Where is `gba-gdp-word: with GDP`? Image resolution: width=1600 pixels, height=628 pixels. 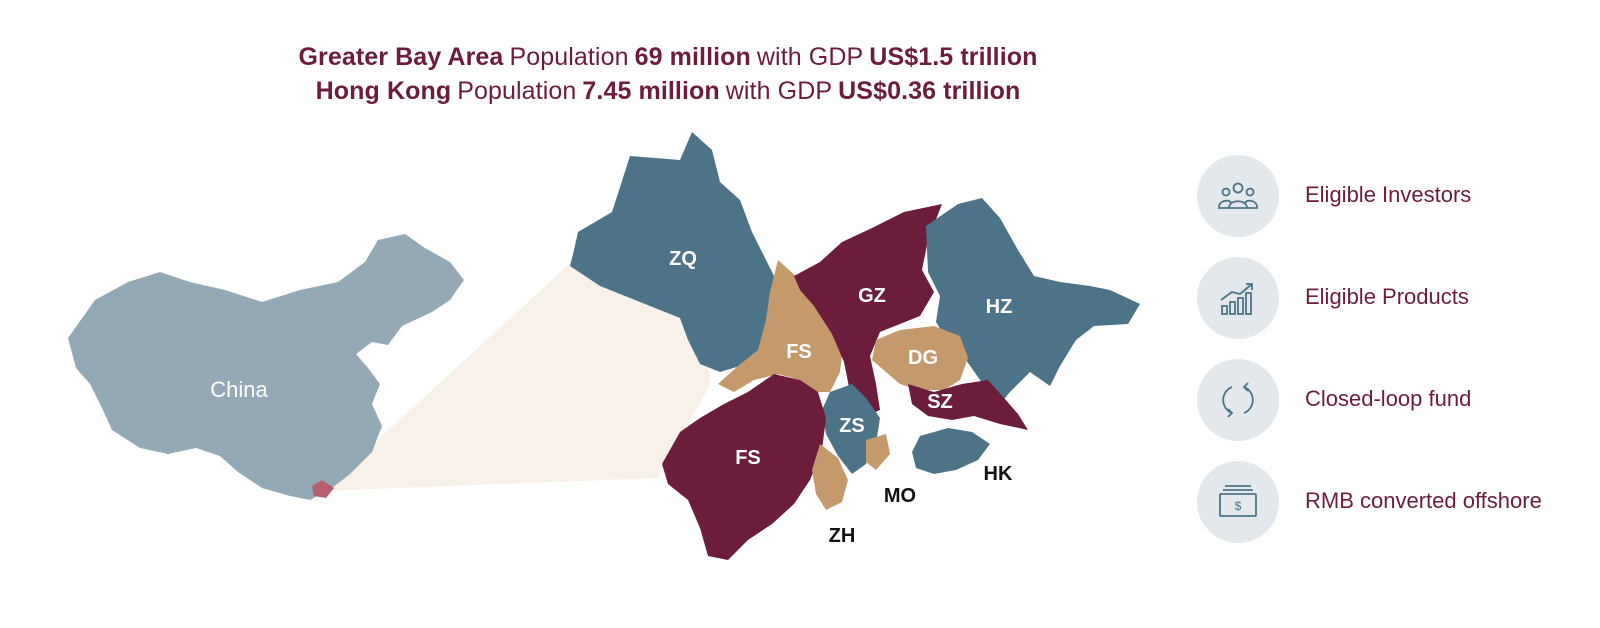
gba-gdp-word: with GDP is located at coordinates (810, 57).